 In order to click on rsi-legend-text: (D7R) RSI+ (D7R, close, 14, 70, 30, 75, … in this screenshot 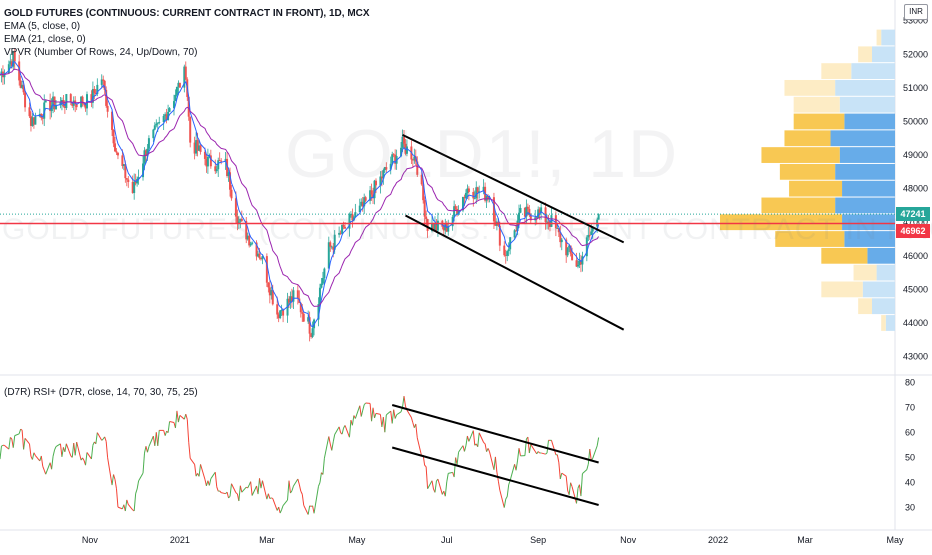, I will do `click(101, 392)`.